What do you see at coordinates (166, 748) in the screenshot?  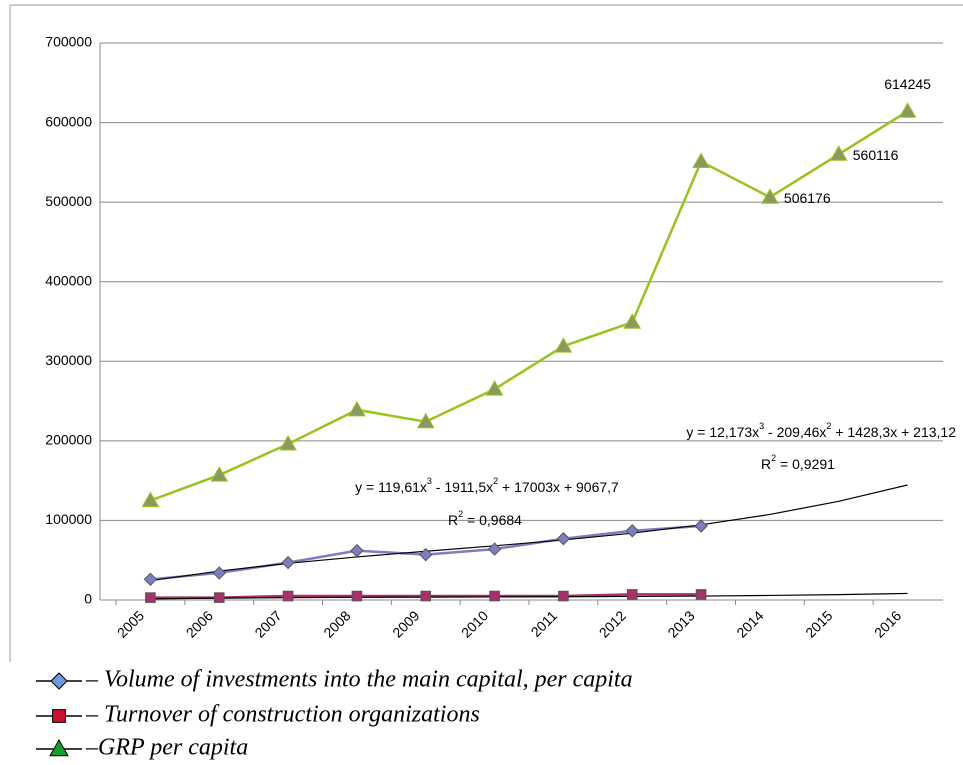 I see `legend-label: –GRP per capita` at bounding box center [166, 748].